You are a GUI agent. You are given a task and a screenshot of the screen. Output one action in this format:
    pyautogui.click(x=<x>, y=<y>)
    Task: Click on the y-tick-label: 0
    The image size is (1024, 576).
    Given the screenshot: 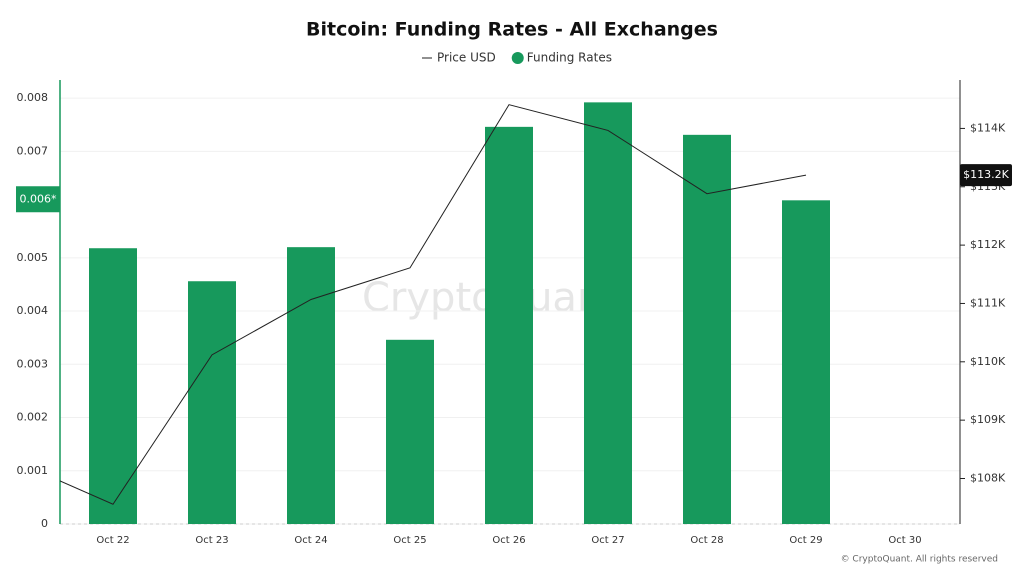 What is the action you would take?
    pyautogui.click(x=44, y=523)
    